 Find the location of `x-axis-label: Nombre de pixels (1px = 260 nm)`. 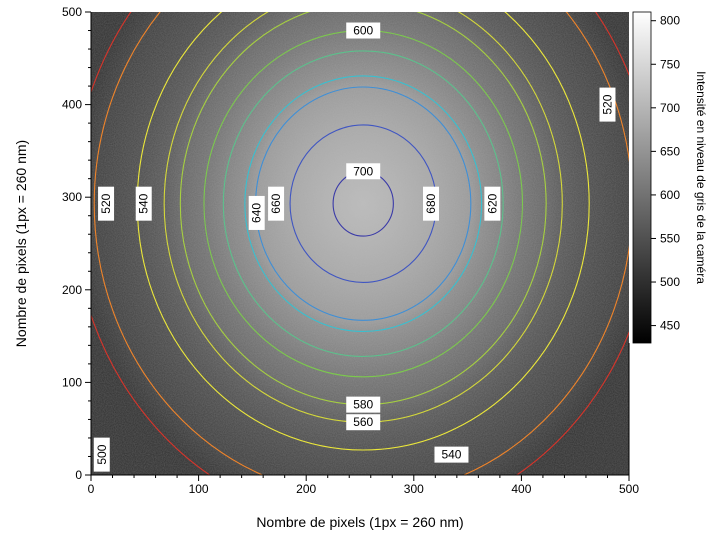

x-axis-label: Nombre de pixels (1px = 260 nm) is located at coordinates (359, 522).